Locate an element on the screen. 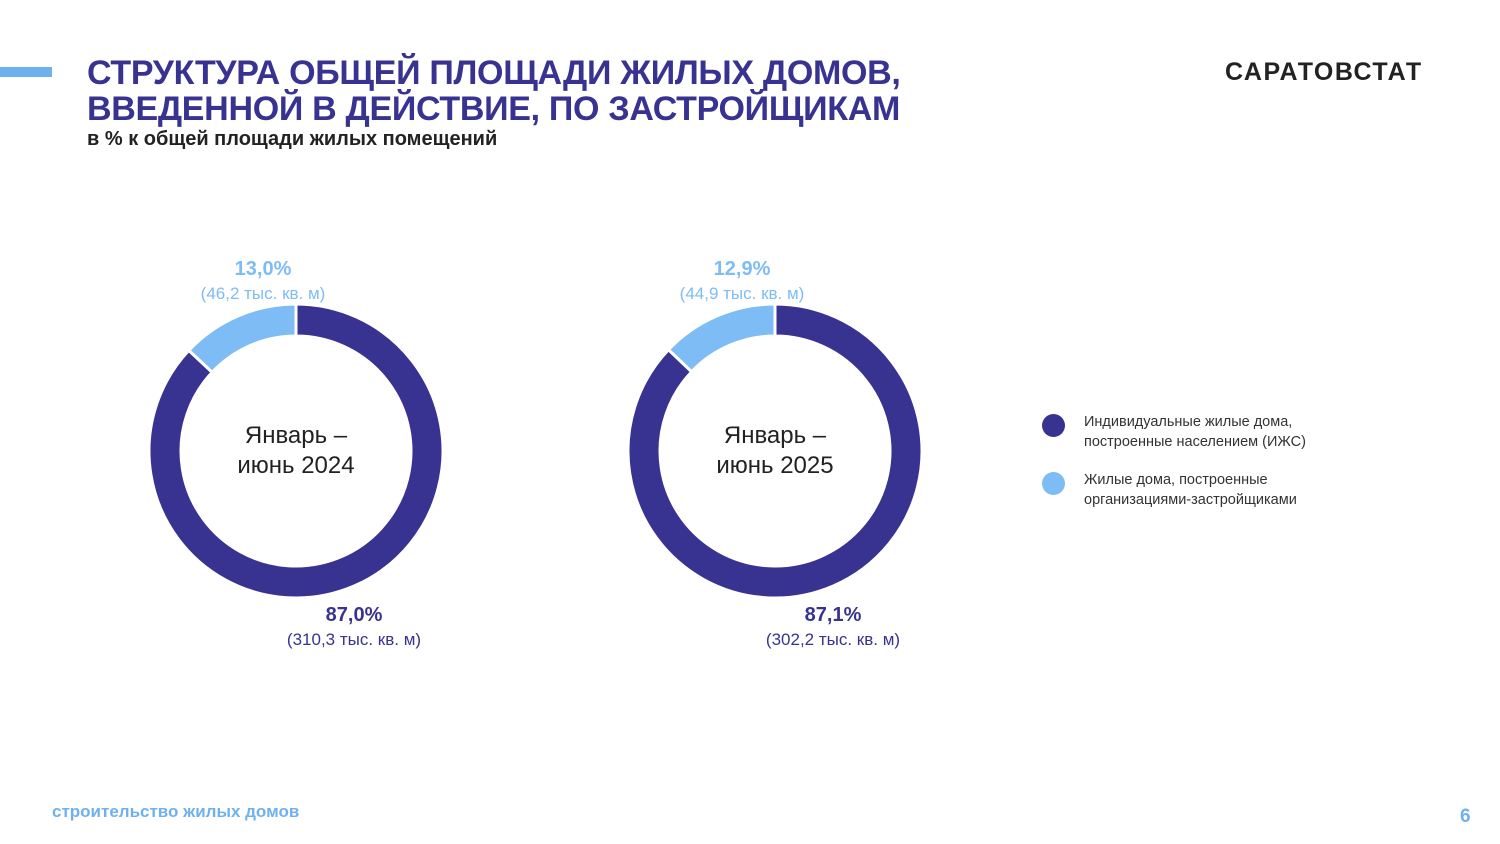 The width and height of the screenshot is (1500, 844). donut-1-center-label-line-1: Январь – is located at coordinates (296, 435).